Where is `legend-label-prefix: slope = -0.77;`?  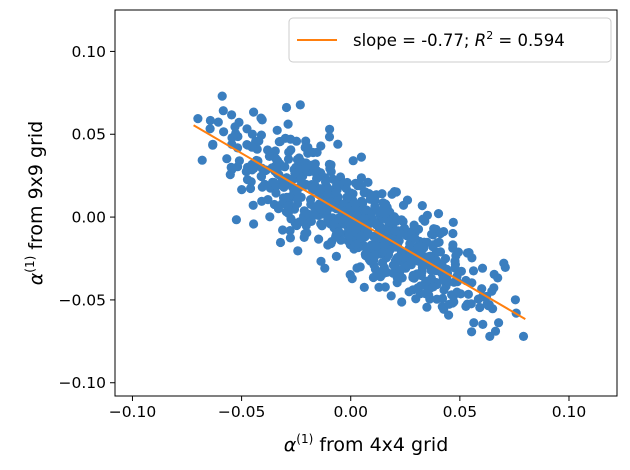
legend-label-prefix: slope = -0.77; is located at coordinates (414, 40).